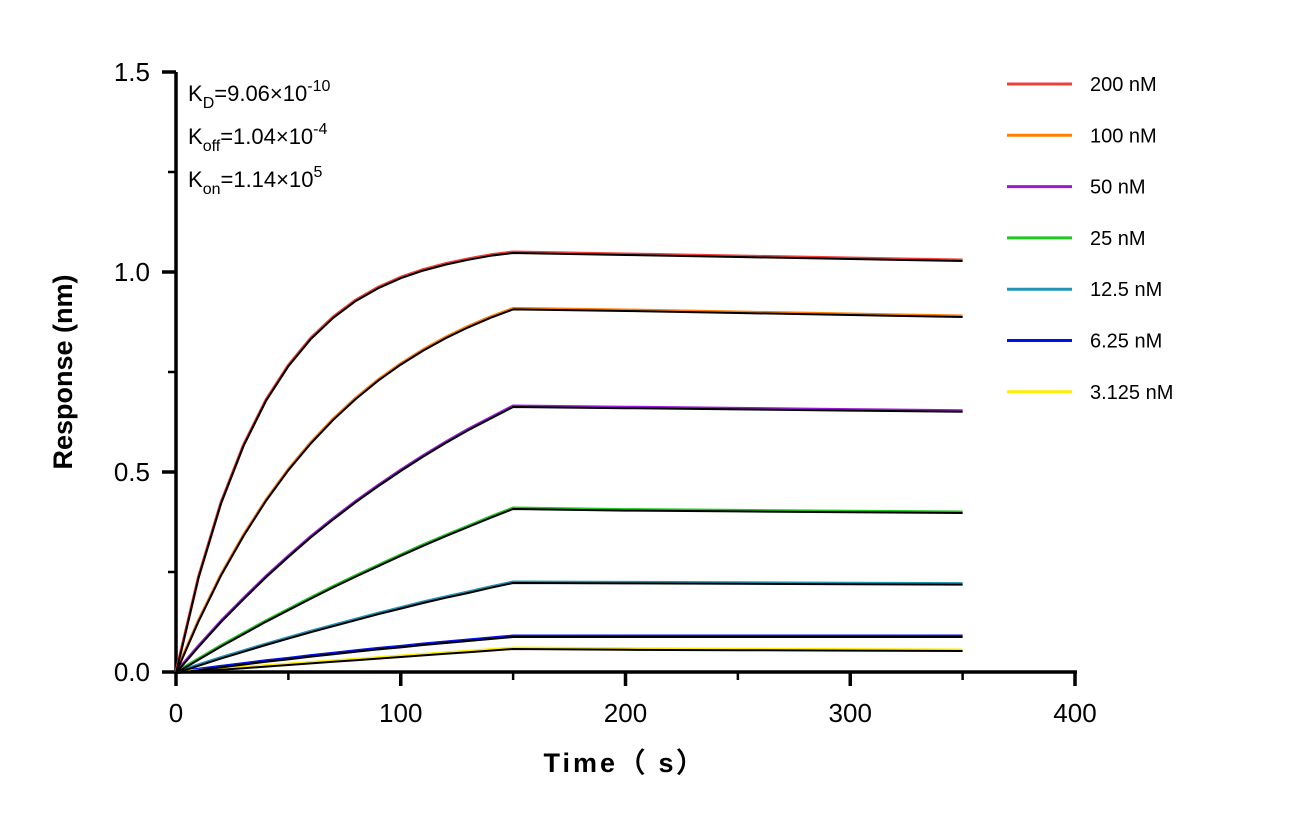 The image size is (1299, 825). Describe the element at coordinates (1074, 713) in the screenshot. I see `x-tick-label: 400` at that location.